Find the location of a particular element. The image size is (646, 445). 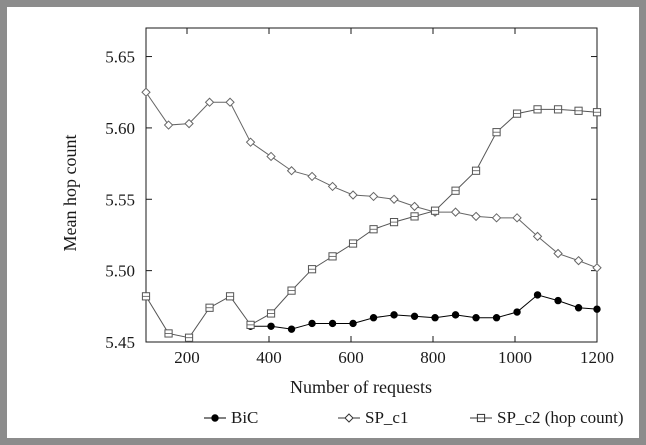

y-tick-label: 5.60 is located at coordinates (120, 128).